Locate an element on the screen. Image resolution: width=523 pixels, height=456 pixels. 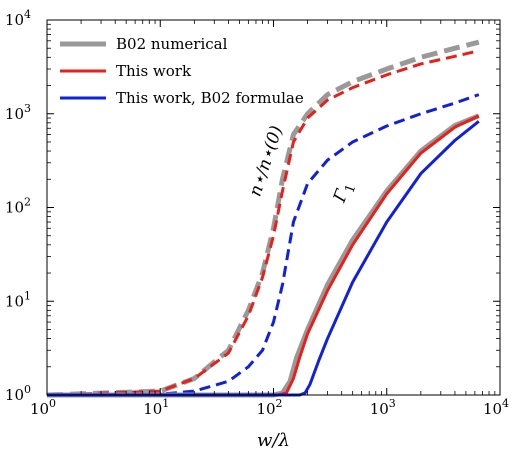
x-tick-label: 10¹ is located at coordinates (156, 407).